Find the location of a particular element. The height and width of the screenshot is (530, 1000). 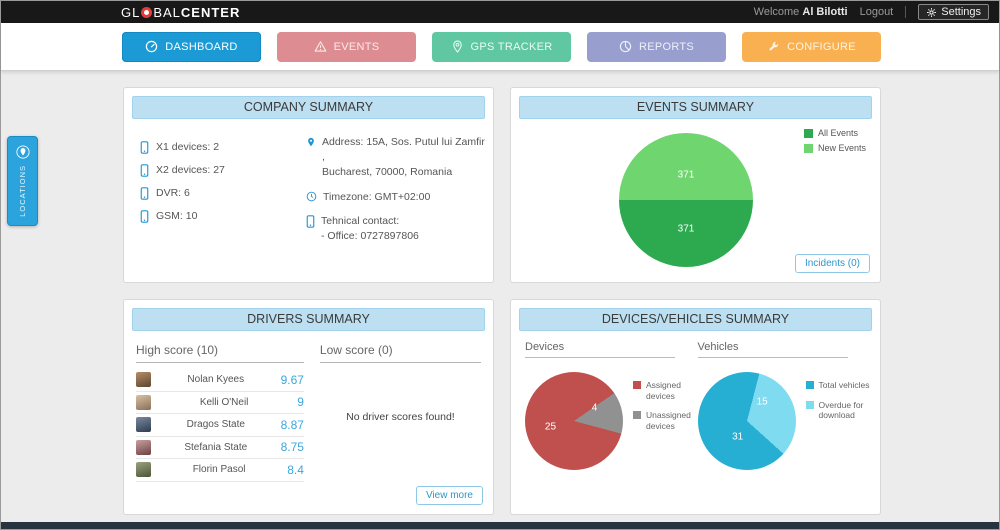

clock-icon is located at coordinates (311, 196).